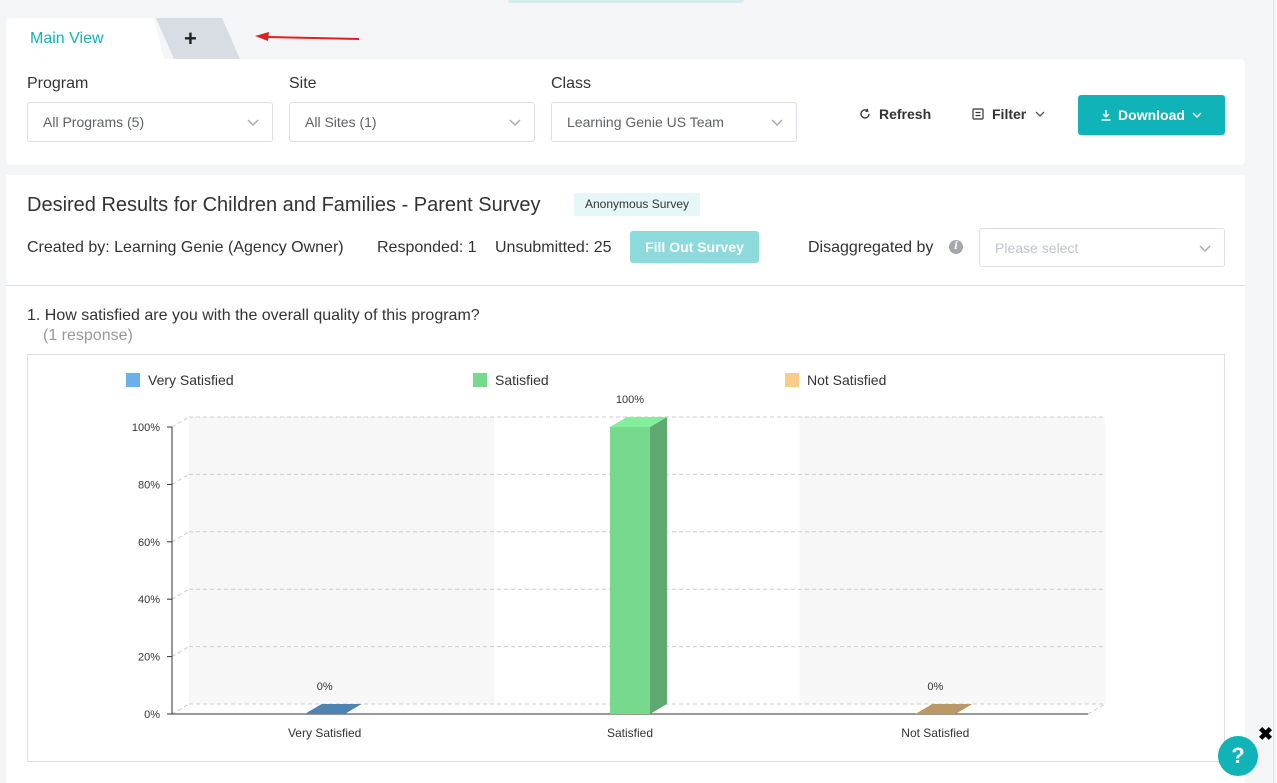  I want to click on legend-item-not-satisfied: Not Satisfied, so click(835, 380).